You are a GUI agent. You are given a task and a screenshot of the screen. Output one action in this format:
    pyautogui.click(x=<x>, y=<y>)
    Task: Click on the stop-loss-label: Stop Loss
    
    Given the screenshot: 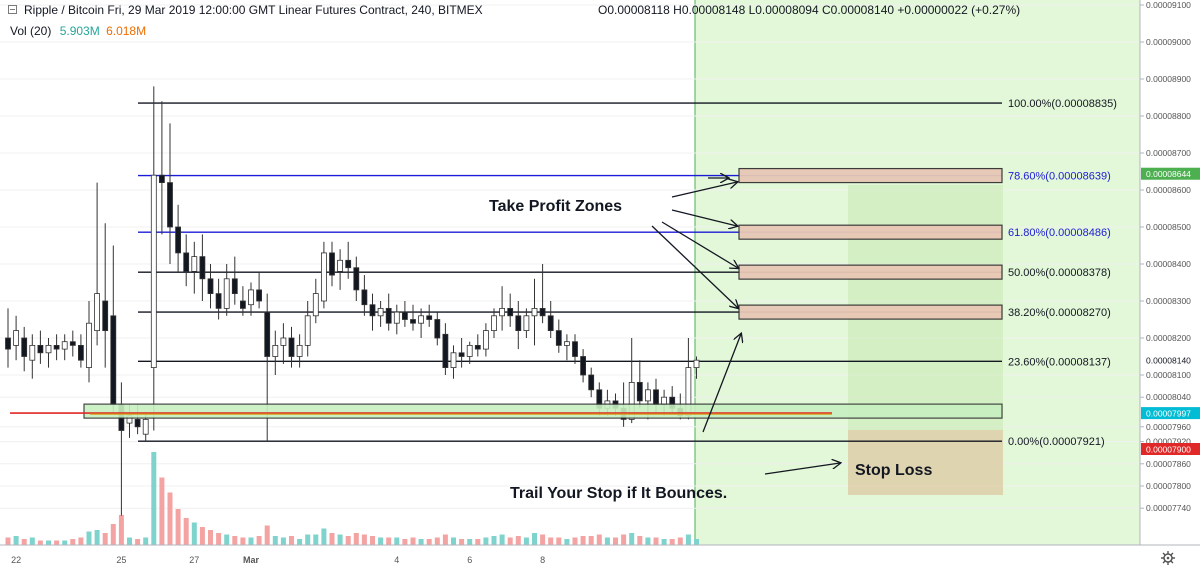 What is the action you would take?
    pyautogui.click(x=893, y=470)
    